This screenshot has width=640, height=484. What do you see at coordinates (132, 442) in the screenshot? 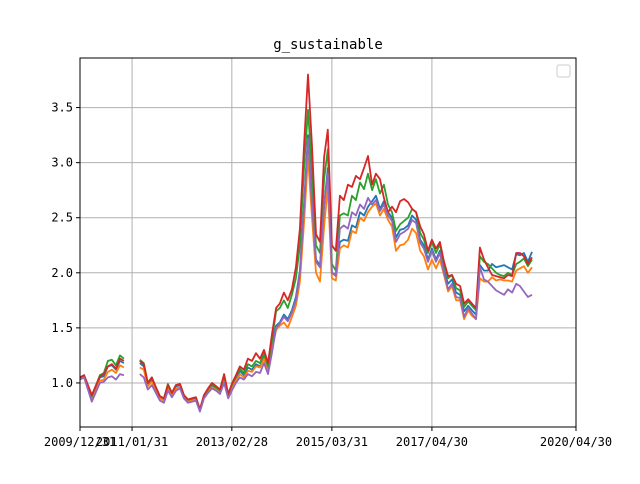
I see `x-tick-label: 2011/01/31` at bounding box center [132, 442].